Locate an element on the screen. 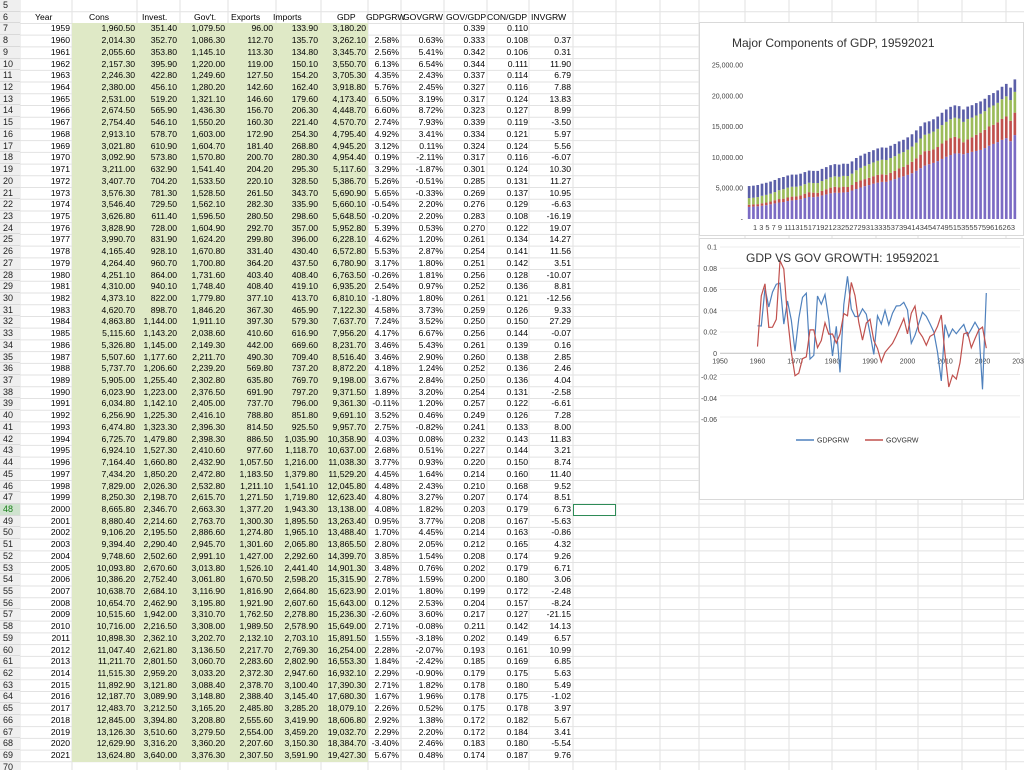 The width and height of the screenshot is (1024, 770). table-cell: 0.119 is located at coordinates (517, 122).